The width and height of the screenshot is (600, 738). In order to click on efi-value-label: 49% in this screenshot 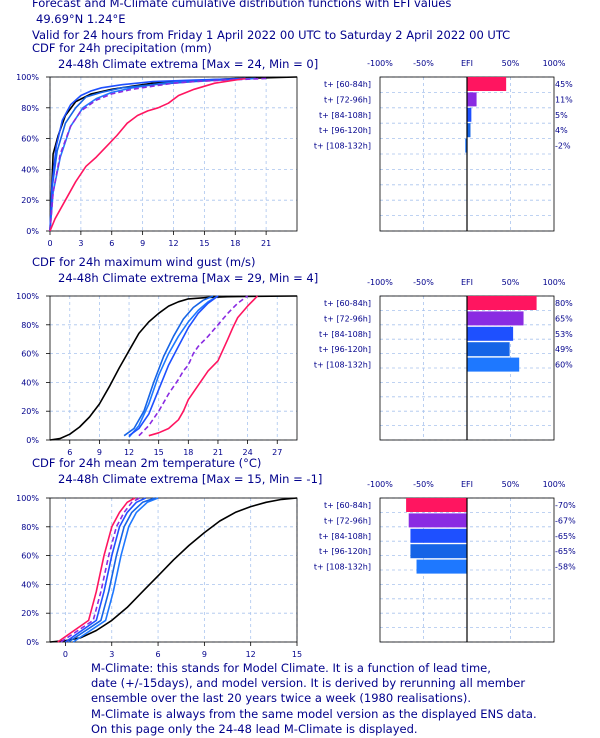, I will do `click(564, 349)`.